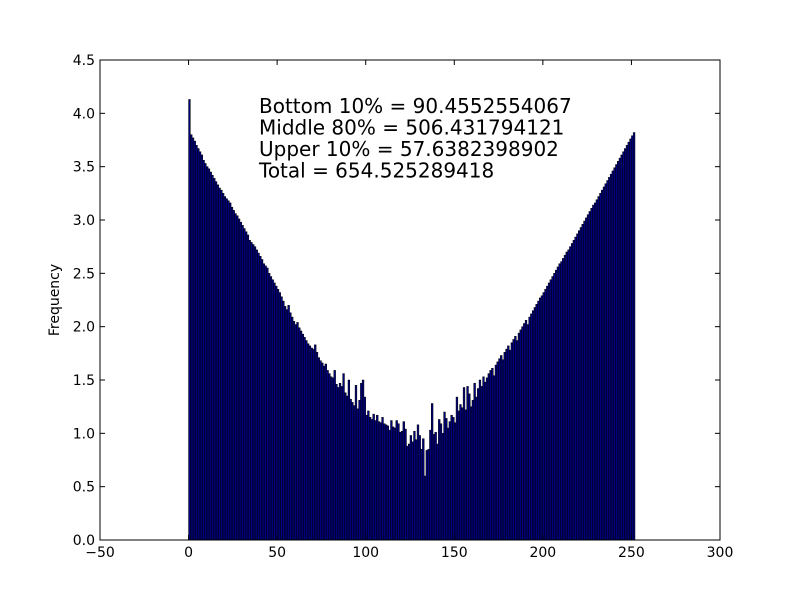 The width and height of the screenshot is (800, 600). Describe the element at coordinates (84, 434) in the screenshot. I see `y-tick-label: 1.0` at that location.